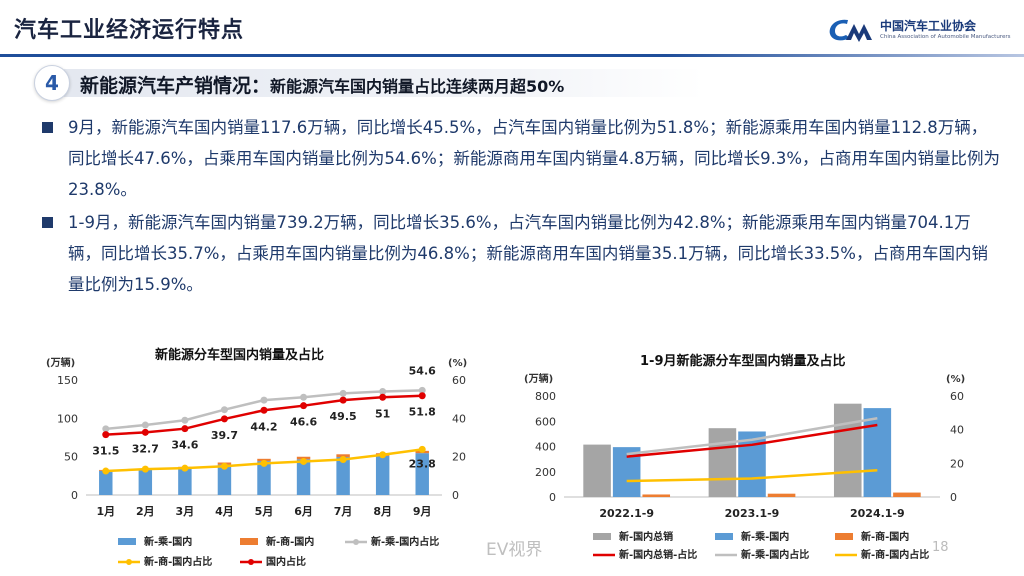 The image size is (1024, 576). I want to click on chart1-title: 新能源分车型国内销量及占比, so click(240, 355).